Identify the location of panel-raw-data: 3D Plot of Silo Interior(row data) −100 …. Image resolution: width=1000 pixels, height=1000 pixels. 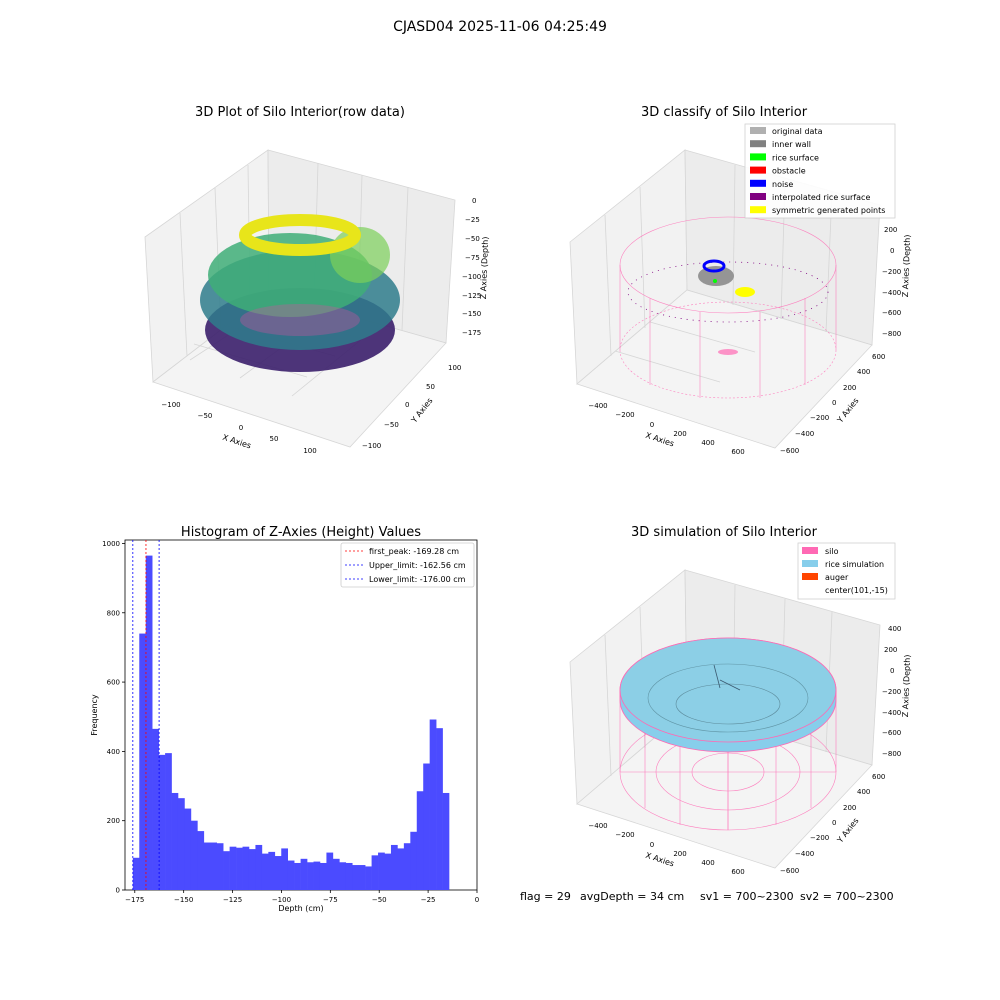
(317, 280).